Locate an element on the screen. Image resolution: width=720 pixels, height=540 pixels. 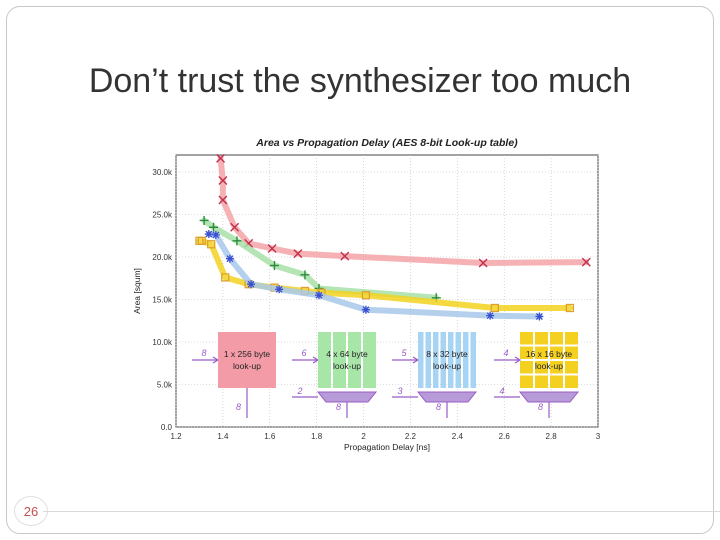
y-tick-label: 20.0k is located at coordinates (162, 257).